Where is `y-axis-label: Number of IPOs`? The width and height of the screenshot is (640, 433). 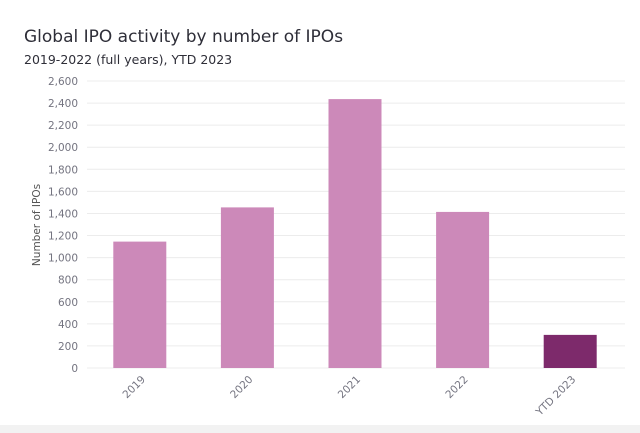 y-axis-label: Number of IPOs is located at coordinates (37, 225).